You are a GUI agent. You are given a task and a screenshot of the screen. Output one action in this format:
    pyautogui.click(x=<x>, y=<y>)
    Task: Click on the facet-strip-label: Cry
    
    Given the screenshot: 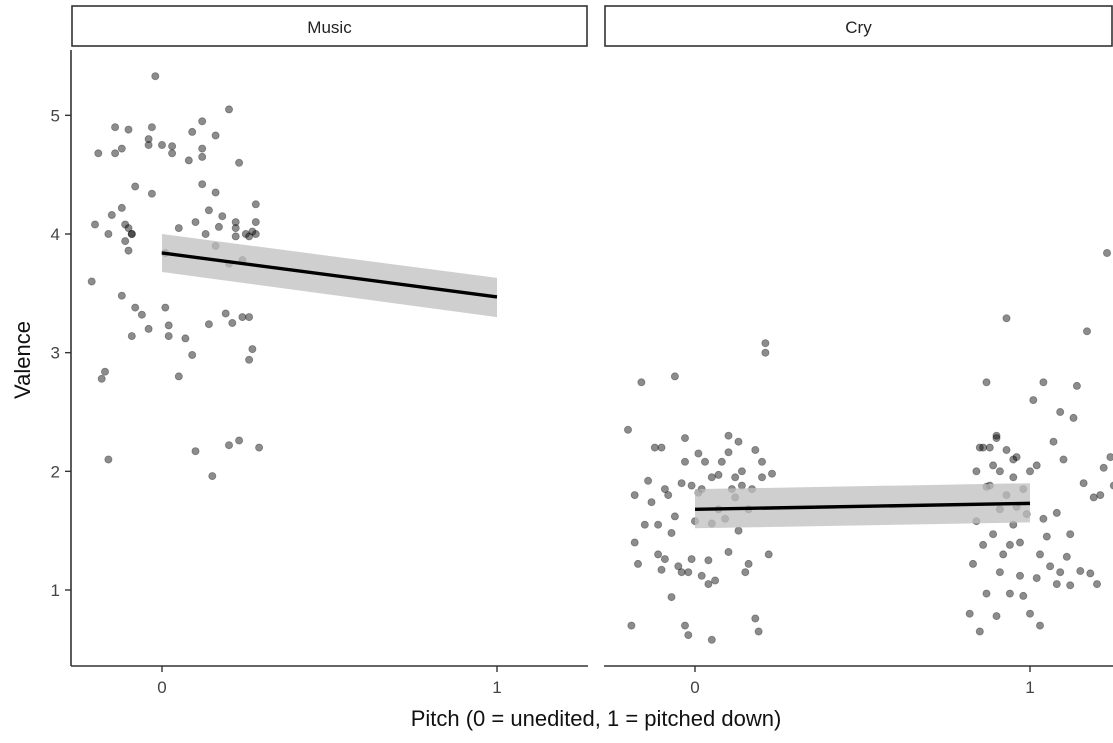 What is the action you would take?
    pyautogui.click(x=858, y=27)
    